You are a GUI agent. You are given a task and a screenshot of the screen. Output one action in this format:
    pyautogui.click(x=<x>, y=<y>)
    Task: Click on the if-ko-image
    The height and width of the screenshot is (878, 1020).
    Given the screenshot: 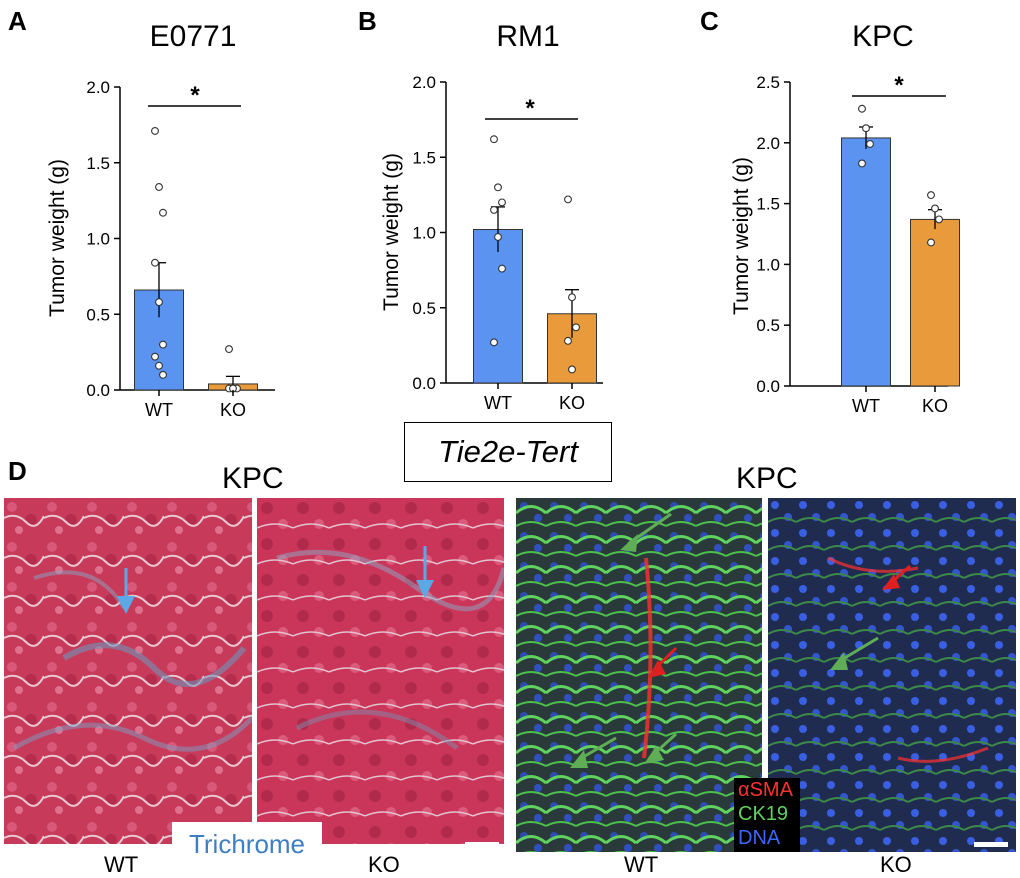 What is the action you would take?
    pyautogui.click(x=892, y=675)
    